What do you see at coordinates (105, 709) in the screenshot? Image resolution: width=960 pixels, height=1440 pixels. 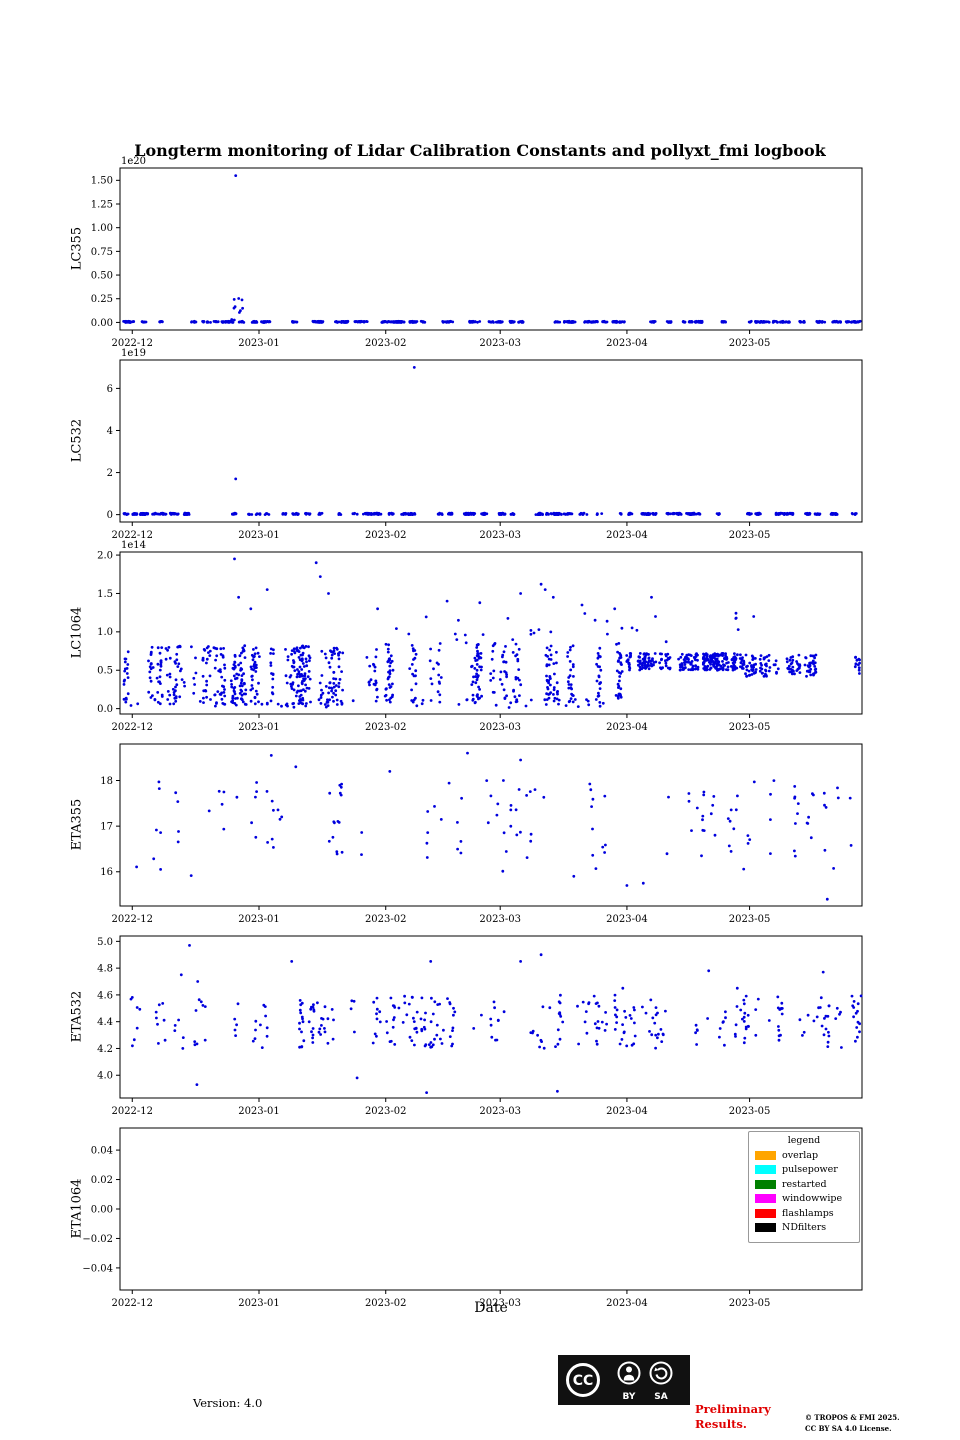 I see `svg-text: 0.0` at bounding box center [105, 709].